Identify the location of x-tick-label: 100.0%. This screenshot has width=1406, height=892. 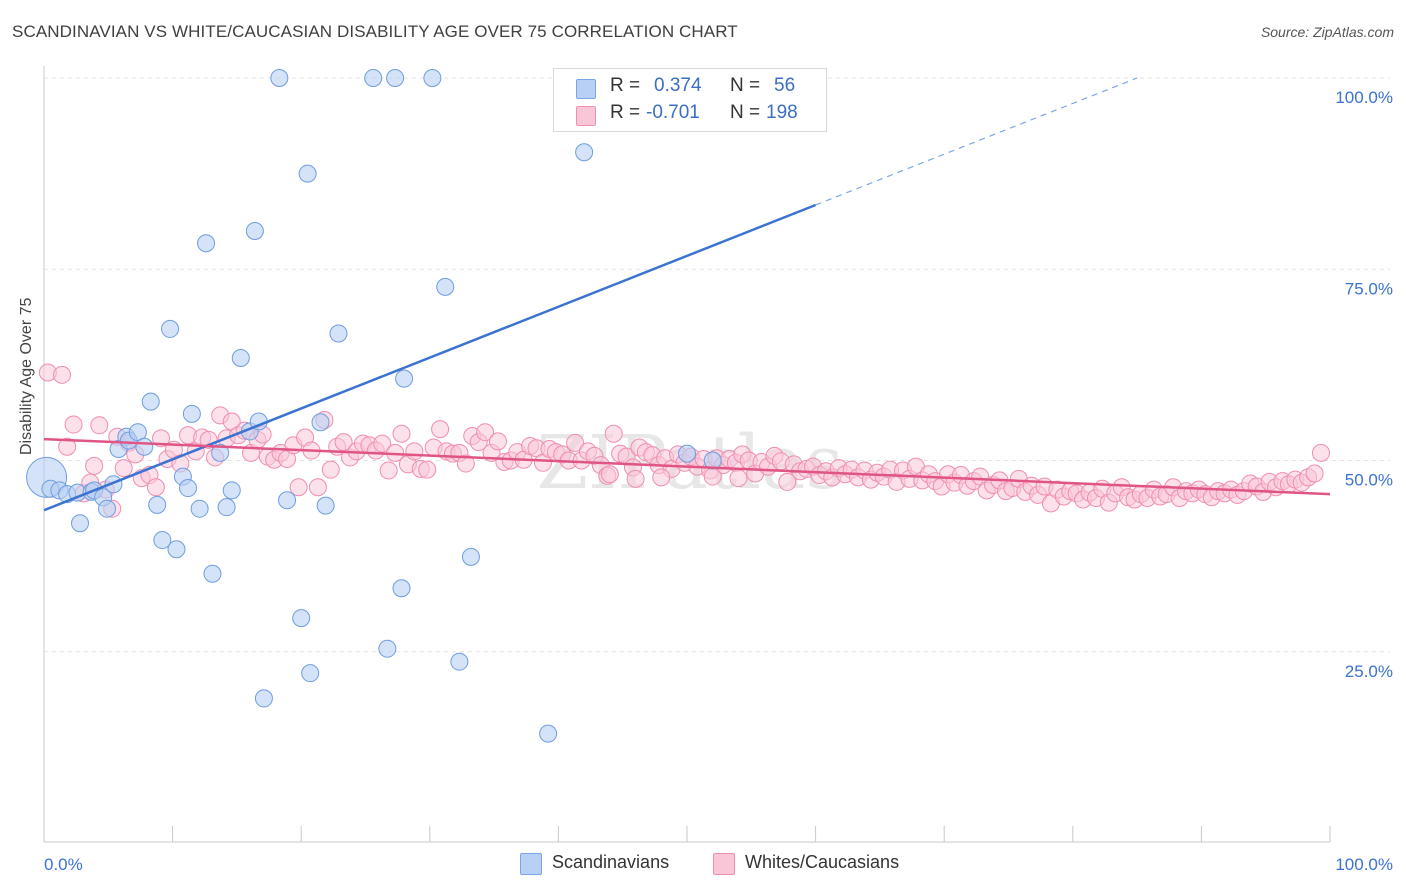
(1364, 864).